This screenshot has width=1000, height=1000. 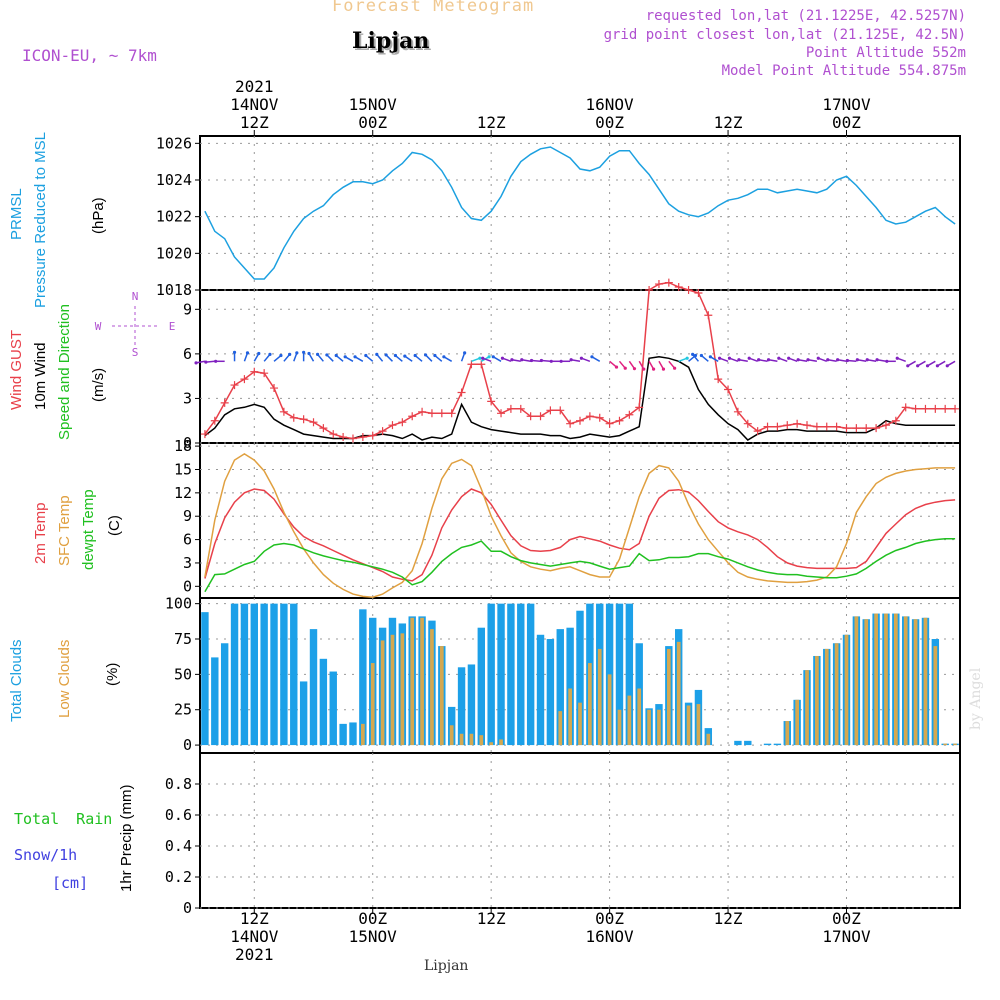 What do you see at coordinates (446, 966) in the screenshot?
I see `footer-location: Lipjan` at bounding box center [446, 966].